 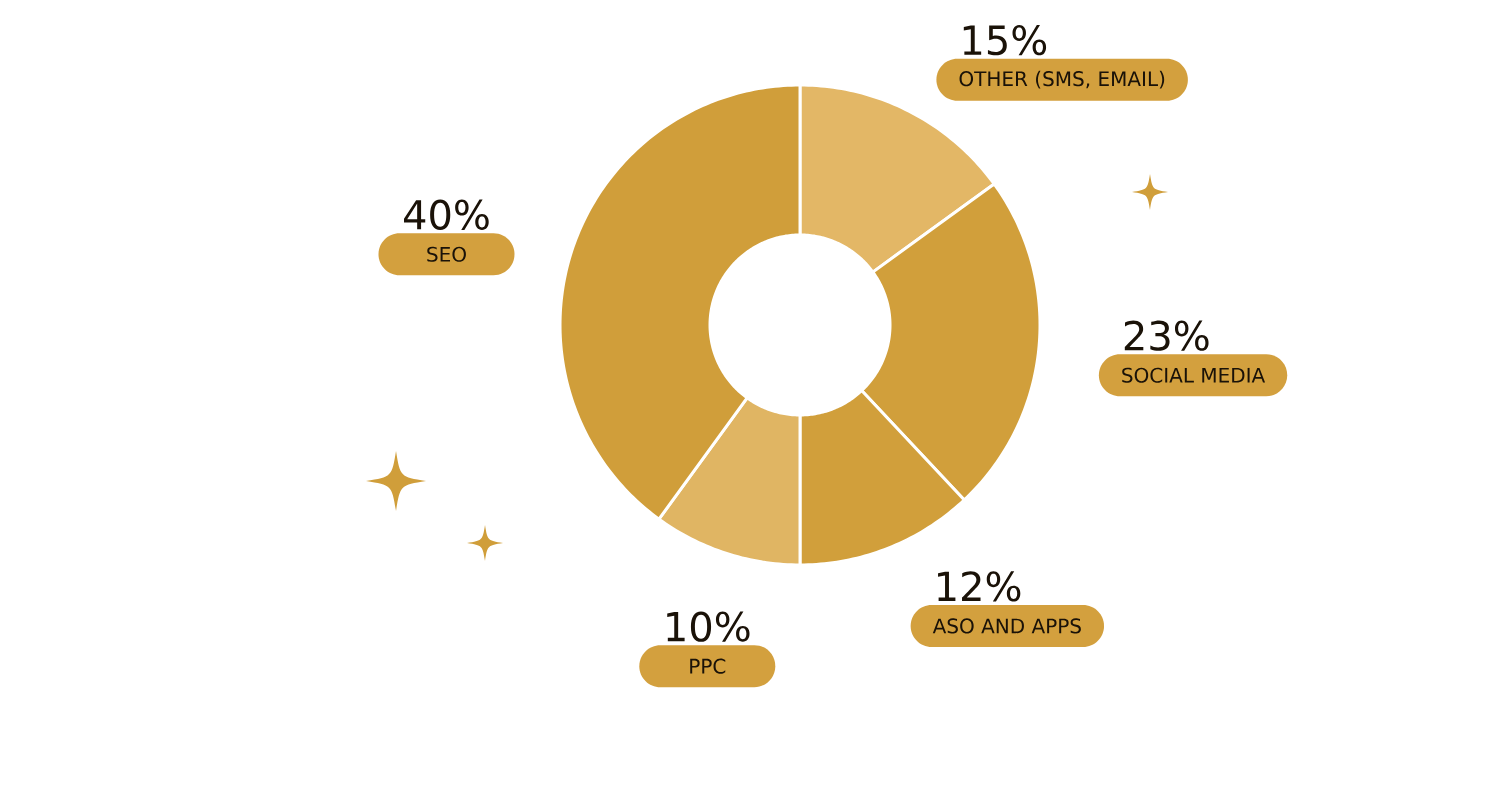 I want to click on slice-label: PPC, so click(x=708, y=666).